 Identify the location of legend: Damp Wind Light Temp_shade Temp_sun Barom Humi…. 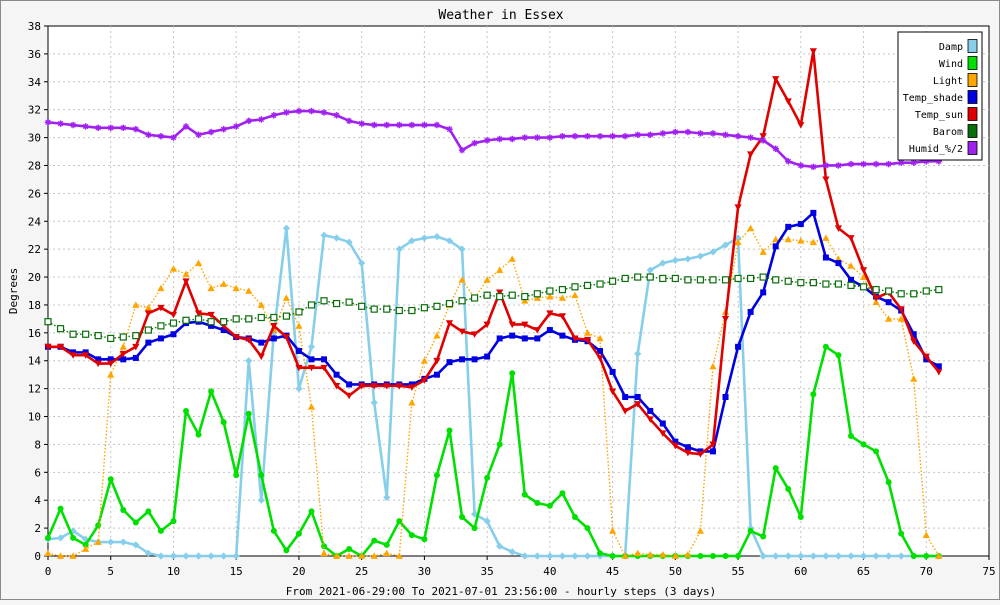
(940, 96).